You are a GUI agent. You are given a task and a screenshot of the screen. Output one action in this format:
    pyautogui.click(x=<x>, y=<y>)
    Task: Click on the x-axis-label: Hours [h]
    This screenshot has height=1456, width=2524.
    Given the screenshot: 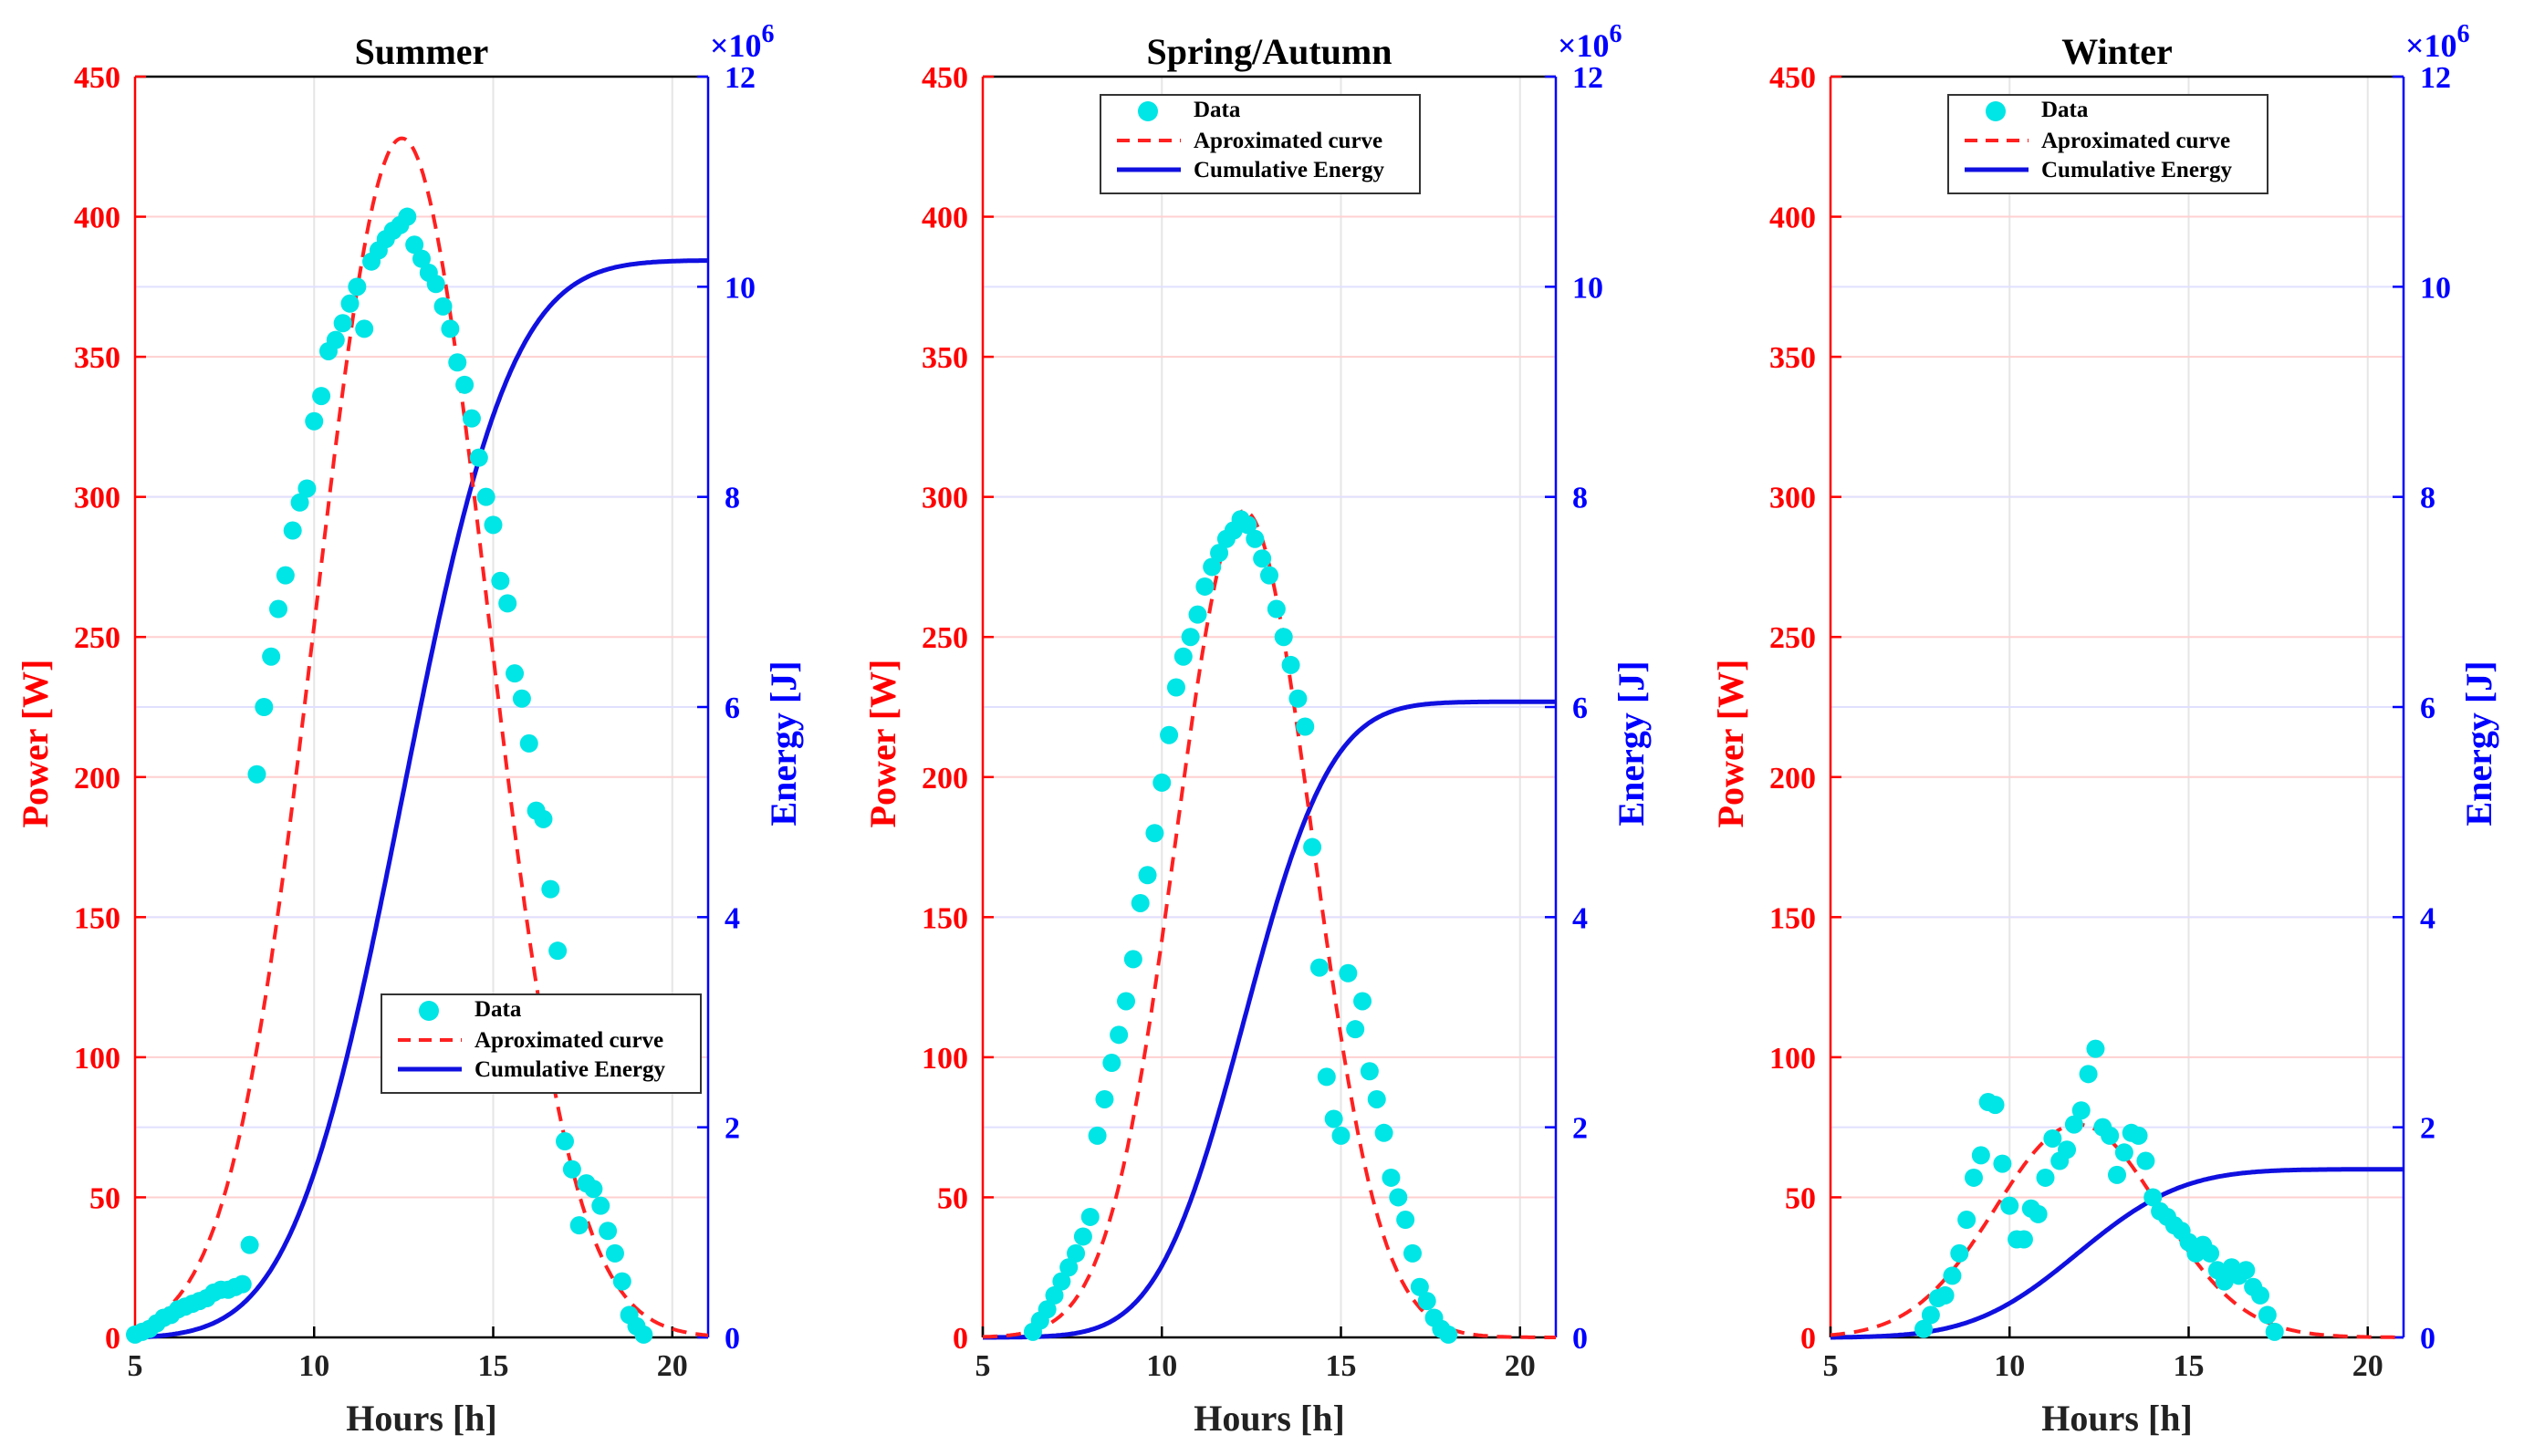 What is the action you would take?
    pyautogui.click(x=2117, y=1418)
    